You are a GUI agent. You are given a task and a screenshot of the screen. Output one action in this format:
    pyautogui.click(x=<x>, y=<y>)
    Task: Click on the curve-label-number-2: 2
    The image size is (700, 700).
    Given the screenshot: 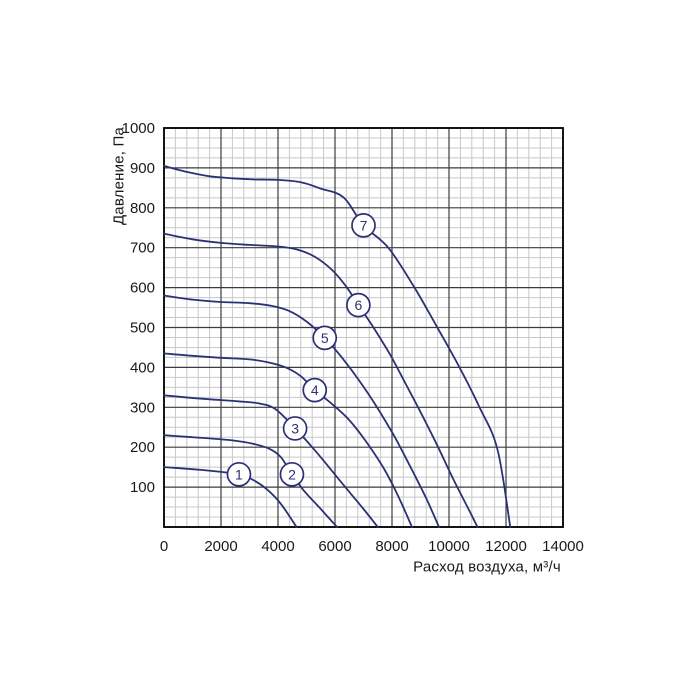 What is the action you would take?
    pyautogui.click(x=292, y=474)
    